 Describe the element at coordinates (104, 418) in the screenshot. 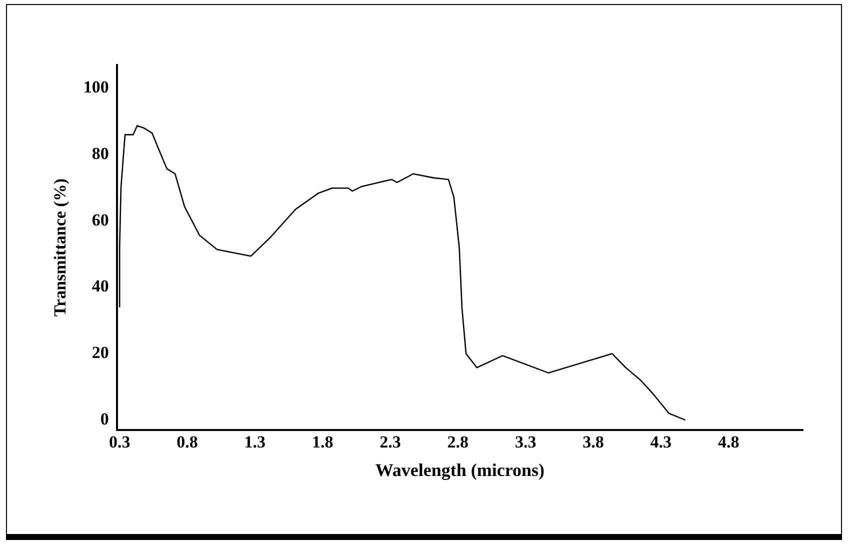

I see `y-tick-label: 0` at that location.